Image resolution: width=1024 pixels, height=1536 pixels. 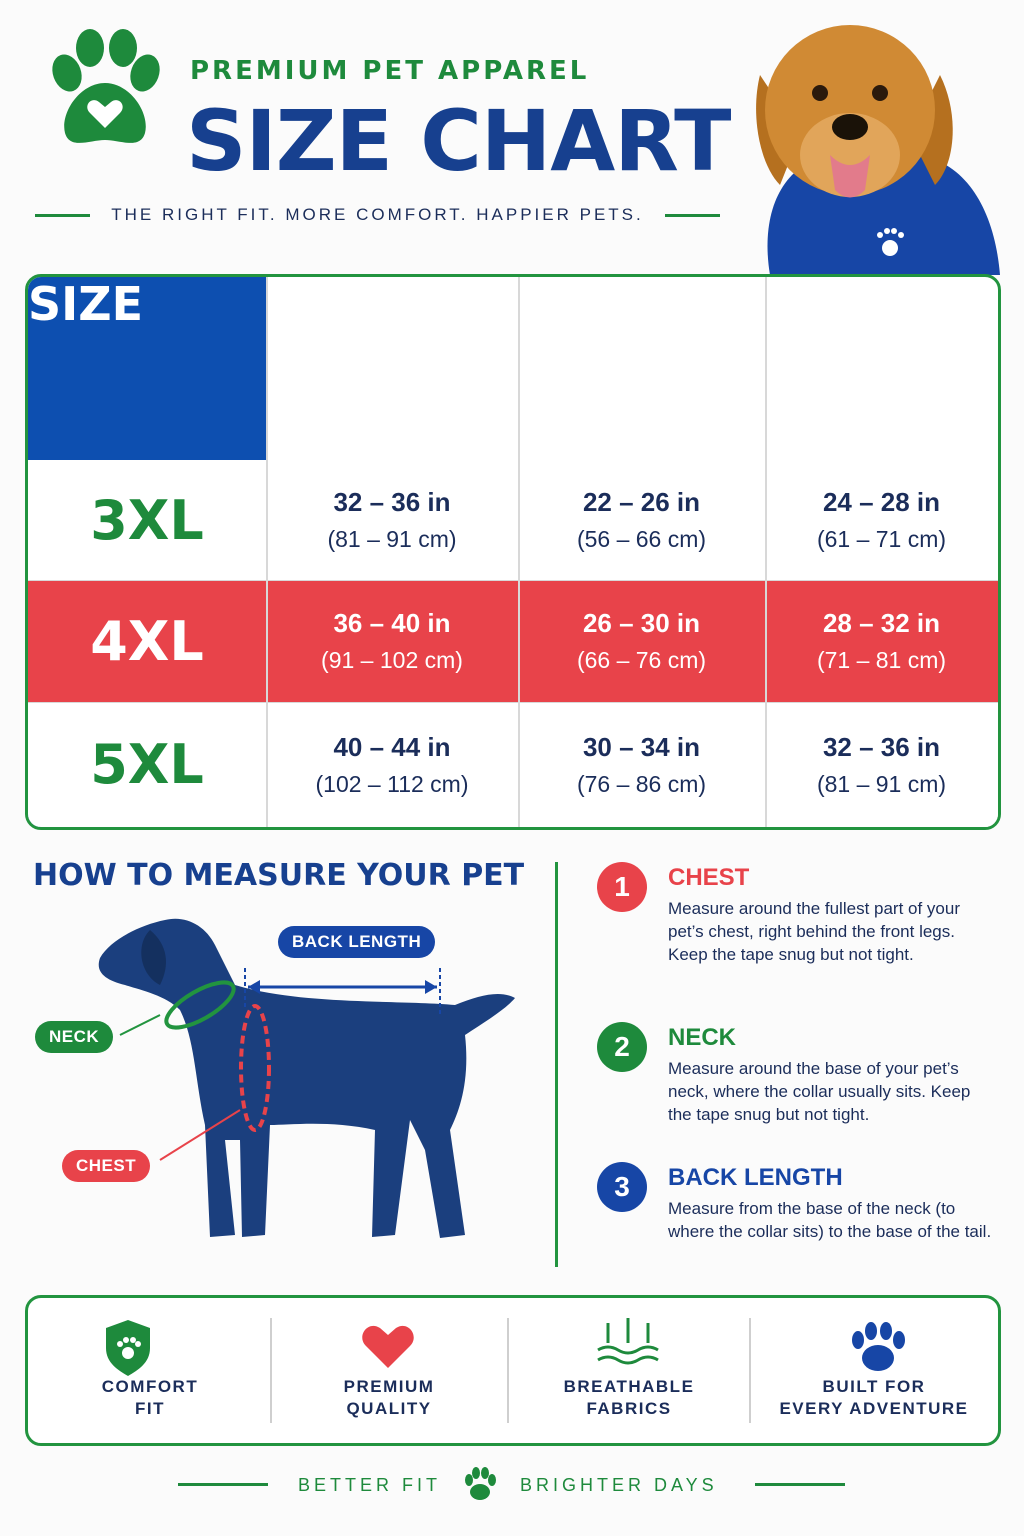 What do you see at coordinates (641, 746) in the screenshot?
I see `value-in: 30 – 34 in` at bounding box center [641, 746].